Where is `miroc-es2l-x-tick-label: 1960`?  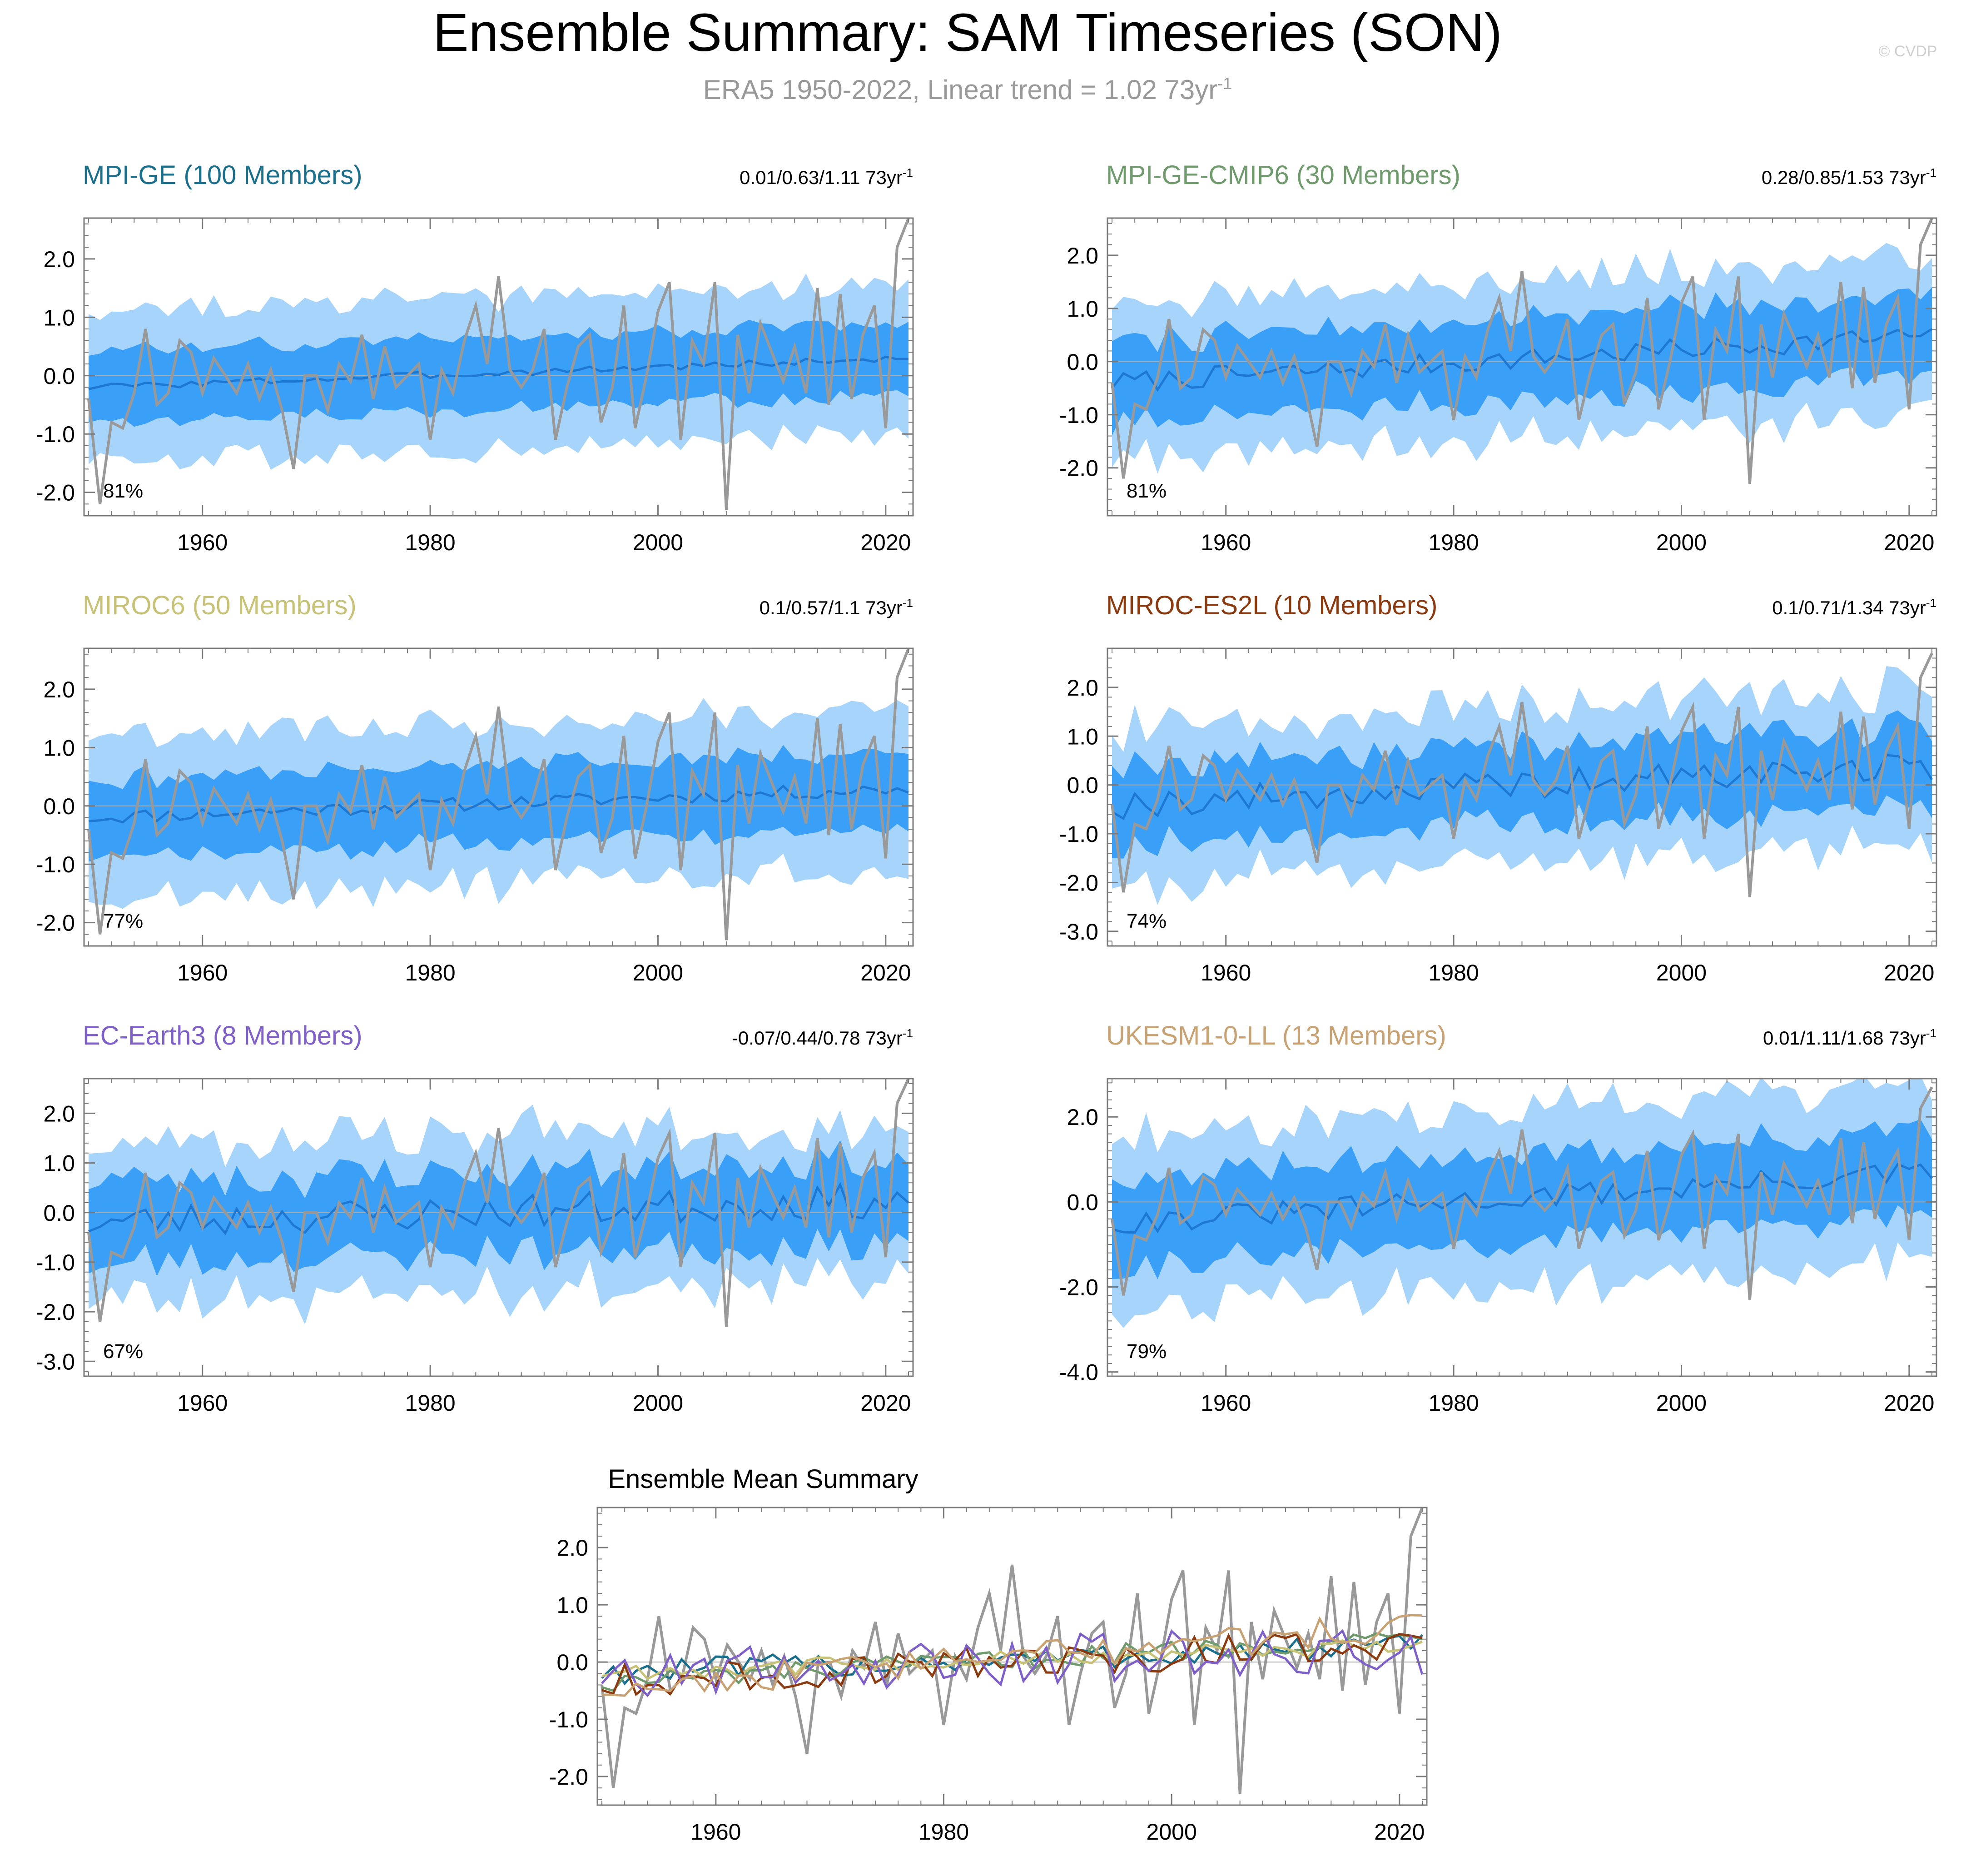 miroc-es2l-x-tick-label: 1960 is located at coordinates (1226, 973).